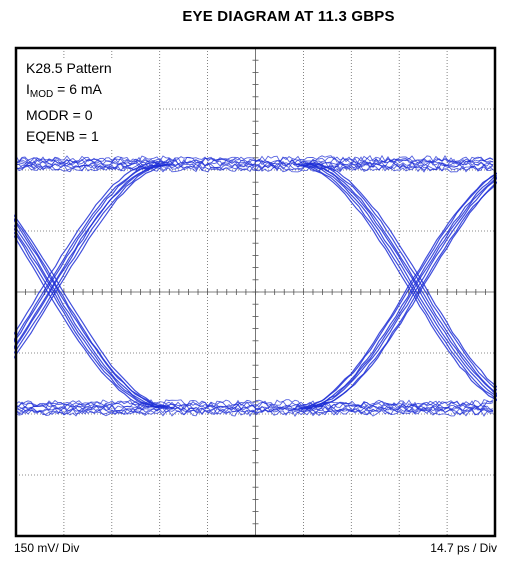 The image size is (505, 562). Describe the element at coordinates (69, 68) in the screenshot. I see `pattern-label: K28.5 Pattern` at that location.